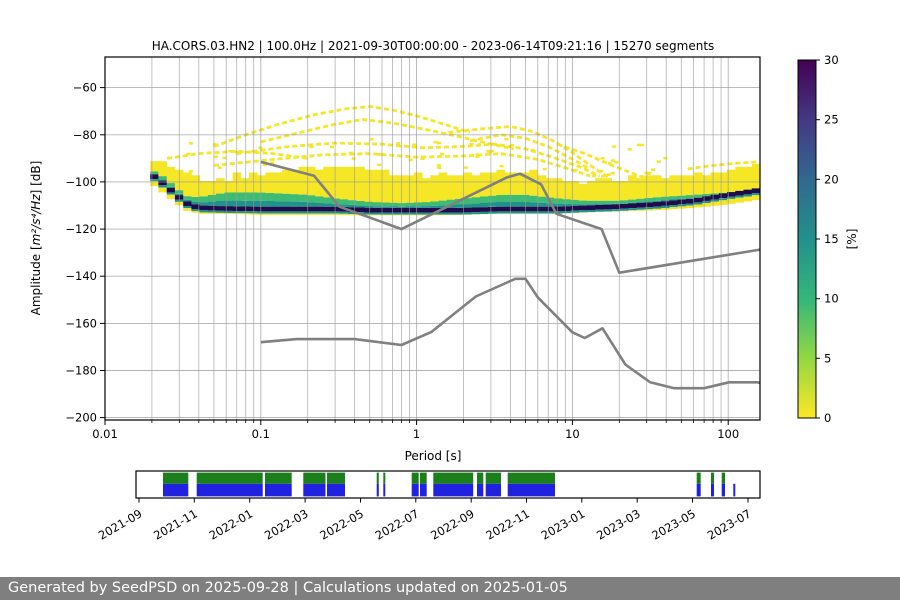 Image resolution: width=900 pixels, height=600 pixels. What do you see at coordinates (416, 434) in the screenshot?
I see `x-tick-label: 1` at bounding box center [416, 434].